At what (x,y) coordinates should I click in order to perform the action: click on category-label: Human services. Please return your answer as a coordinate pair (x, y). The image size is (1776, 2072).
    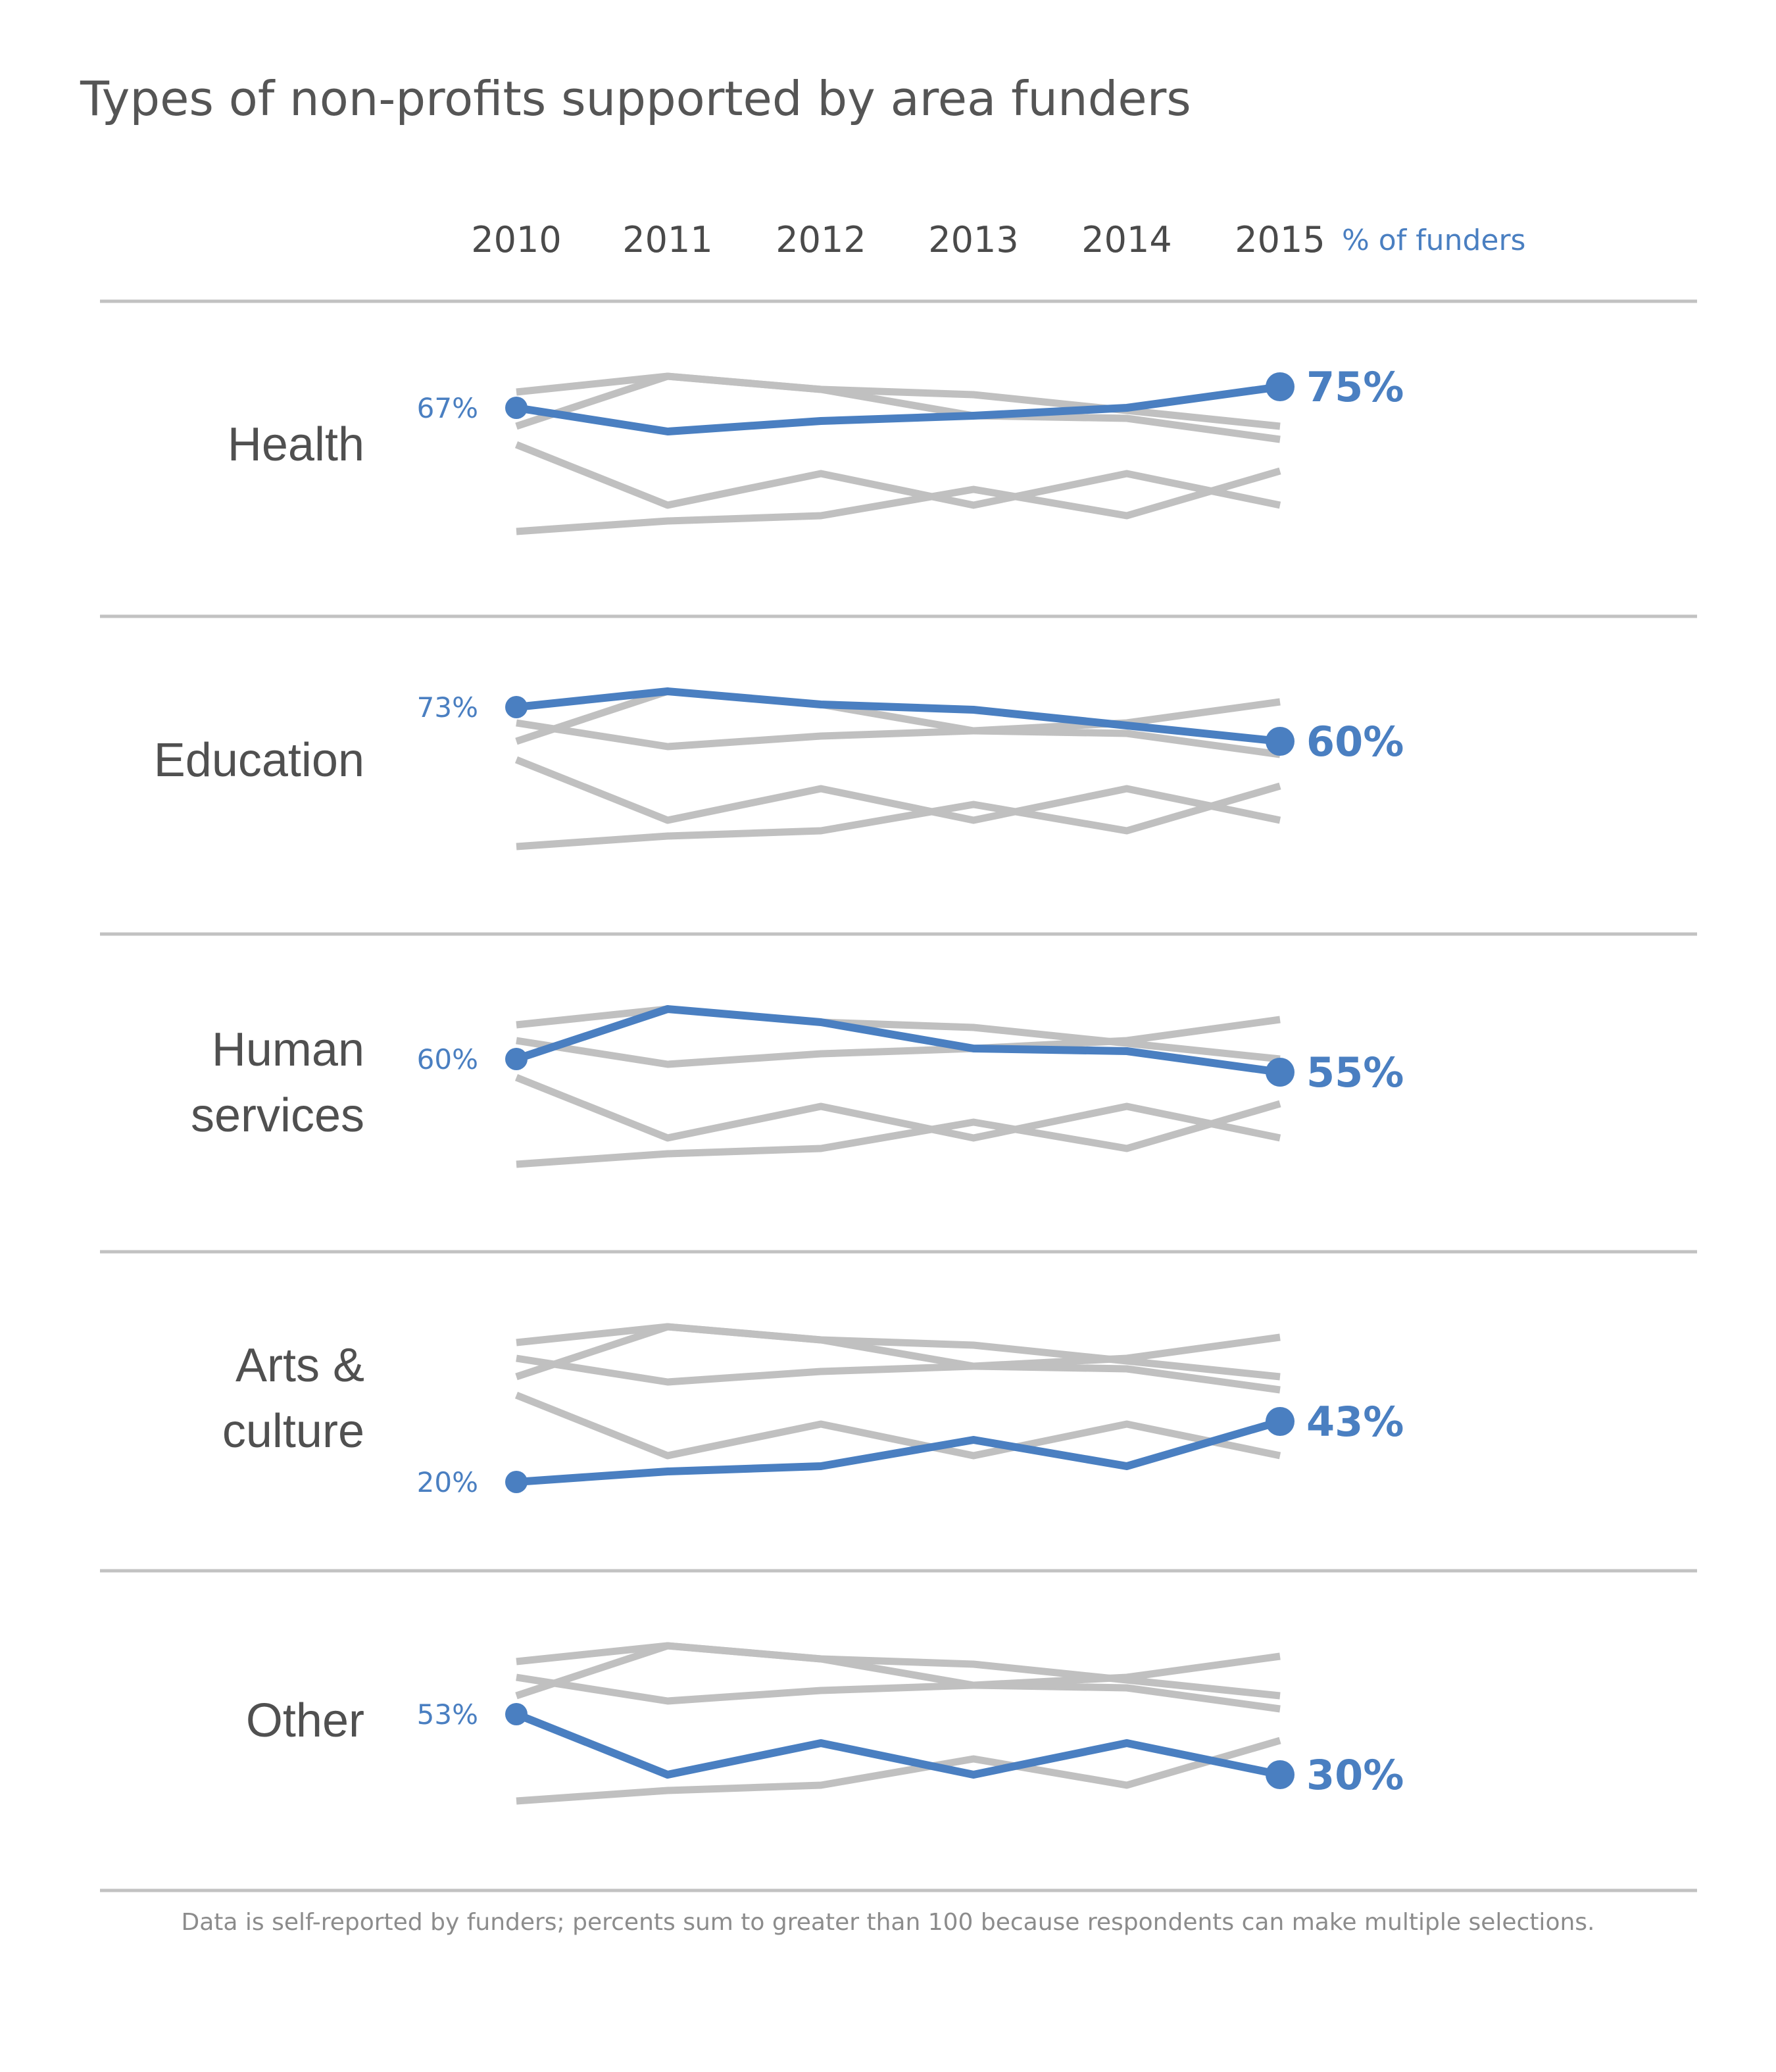
    Looking at the image, I should click on (277, 1083).